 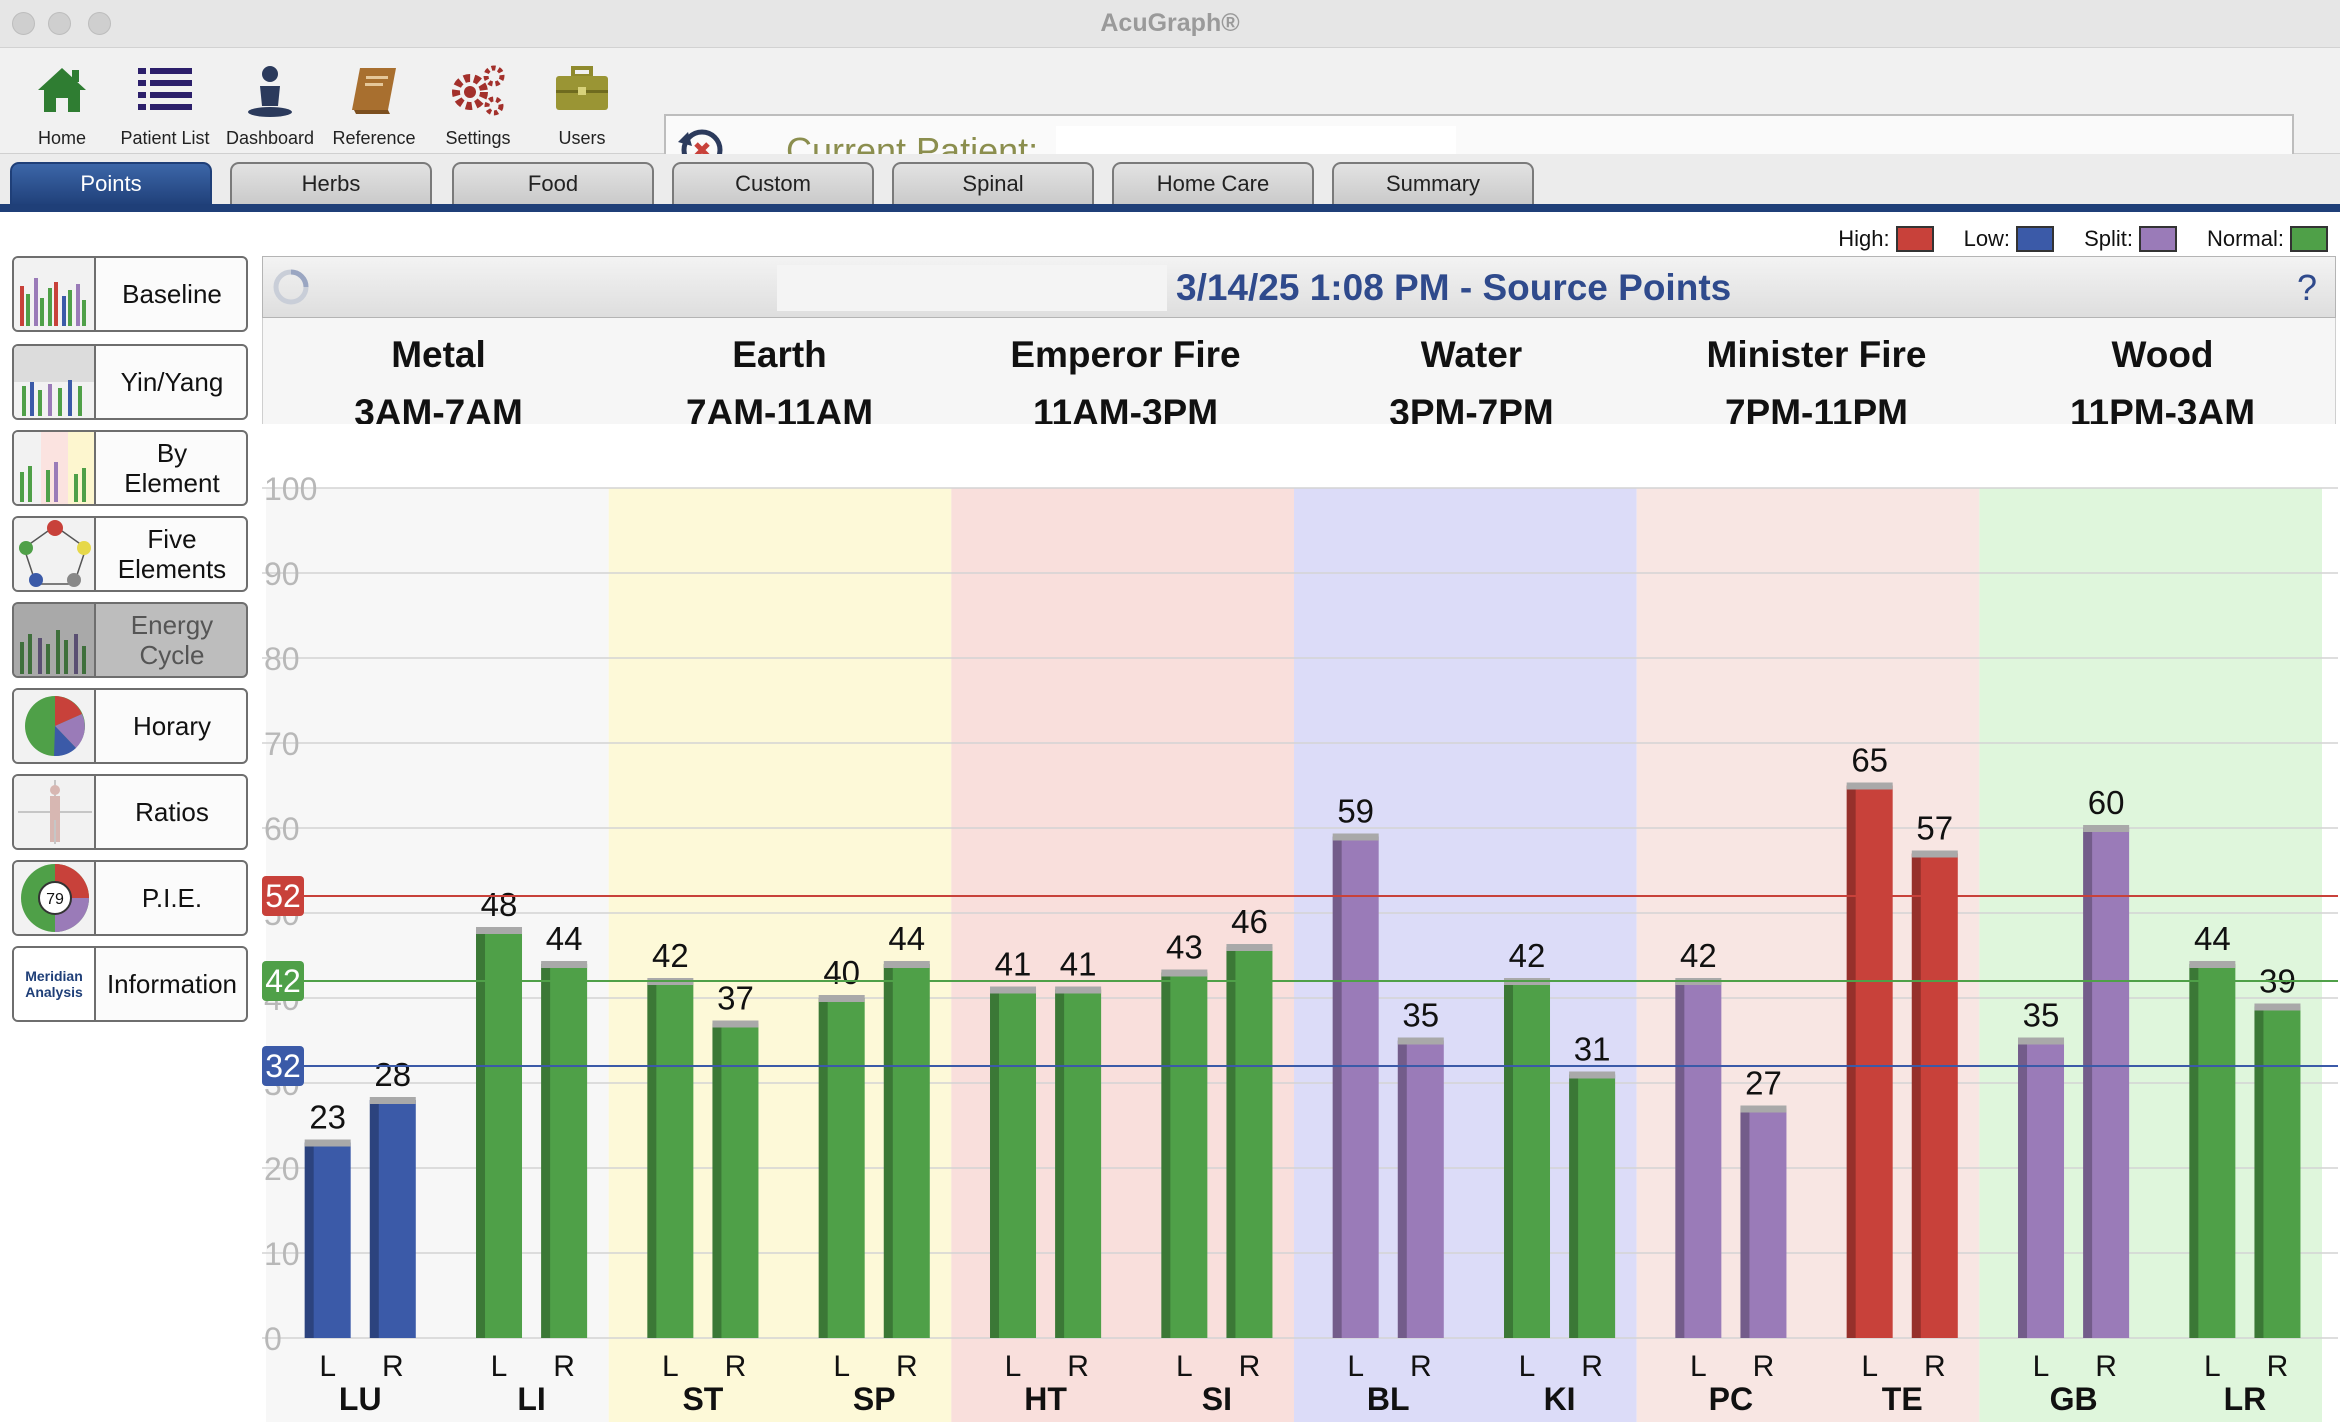 What do you see at coordinates (282, 829) in the screenshot?
I see `y-tick-label: 60` at bounding box center [282, 829].